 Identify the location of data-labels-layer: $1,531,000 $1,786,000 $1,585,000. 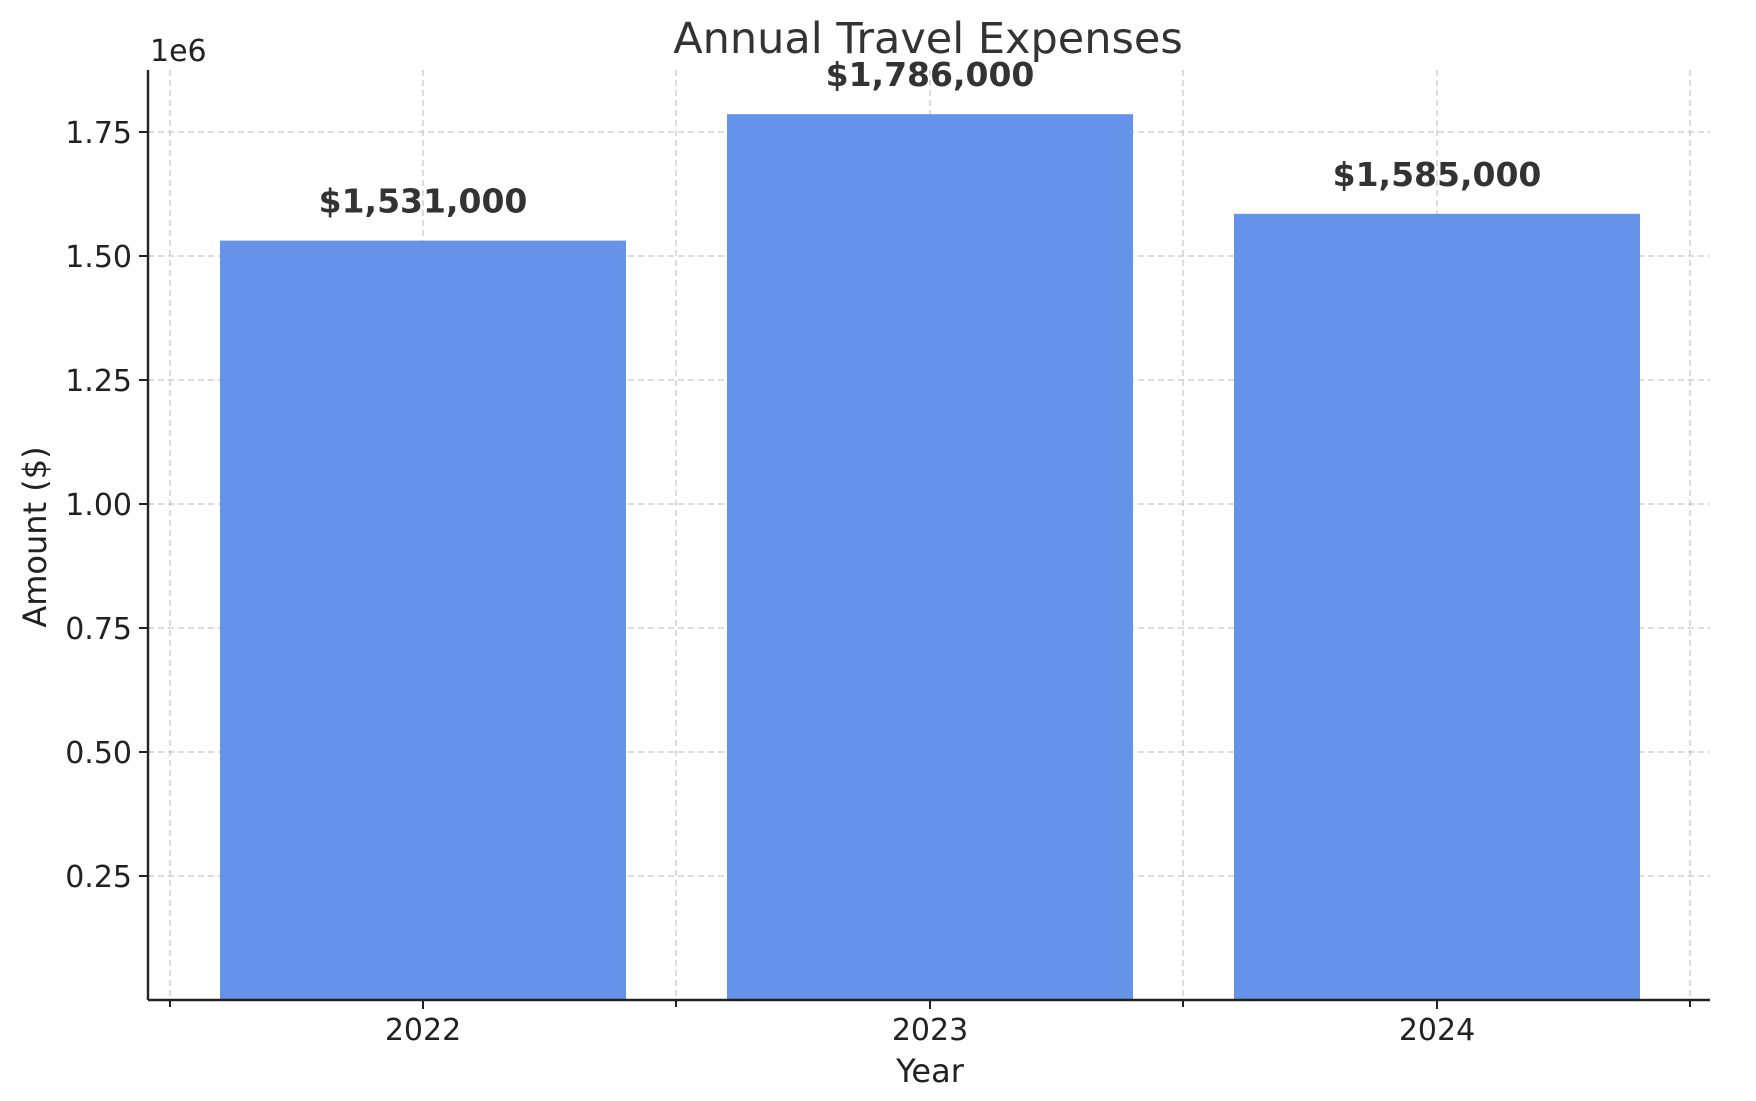
(930, 137).